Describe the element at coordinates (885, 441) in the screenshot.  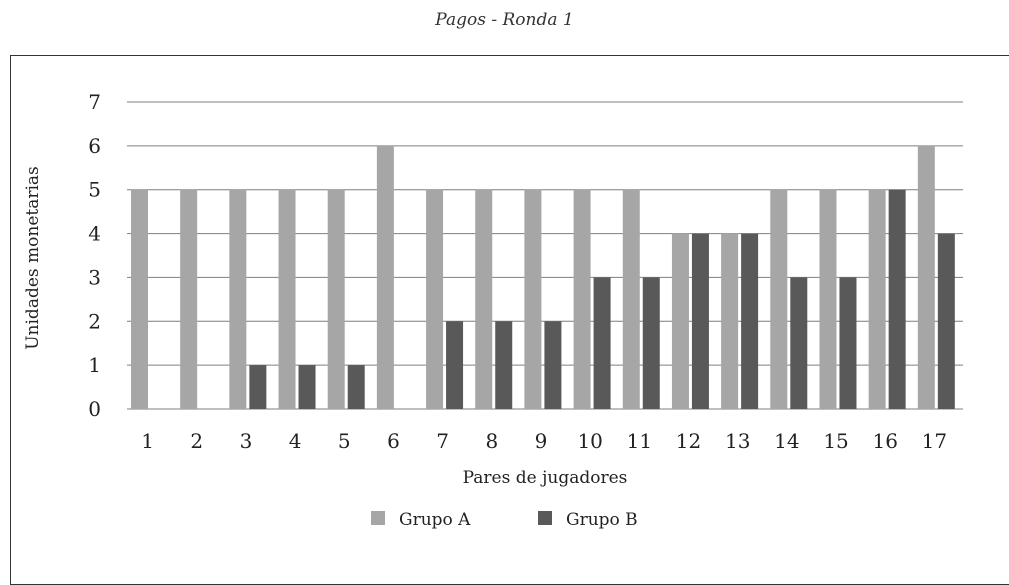
I see `x-tick-label: 16` at that location.